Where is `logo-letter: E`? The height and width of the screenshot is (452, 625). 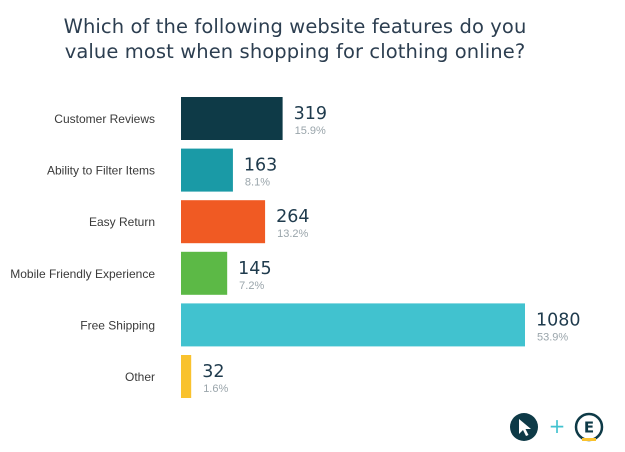
logo-letter: E is located at coordinates (589, 428).